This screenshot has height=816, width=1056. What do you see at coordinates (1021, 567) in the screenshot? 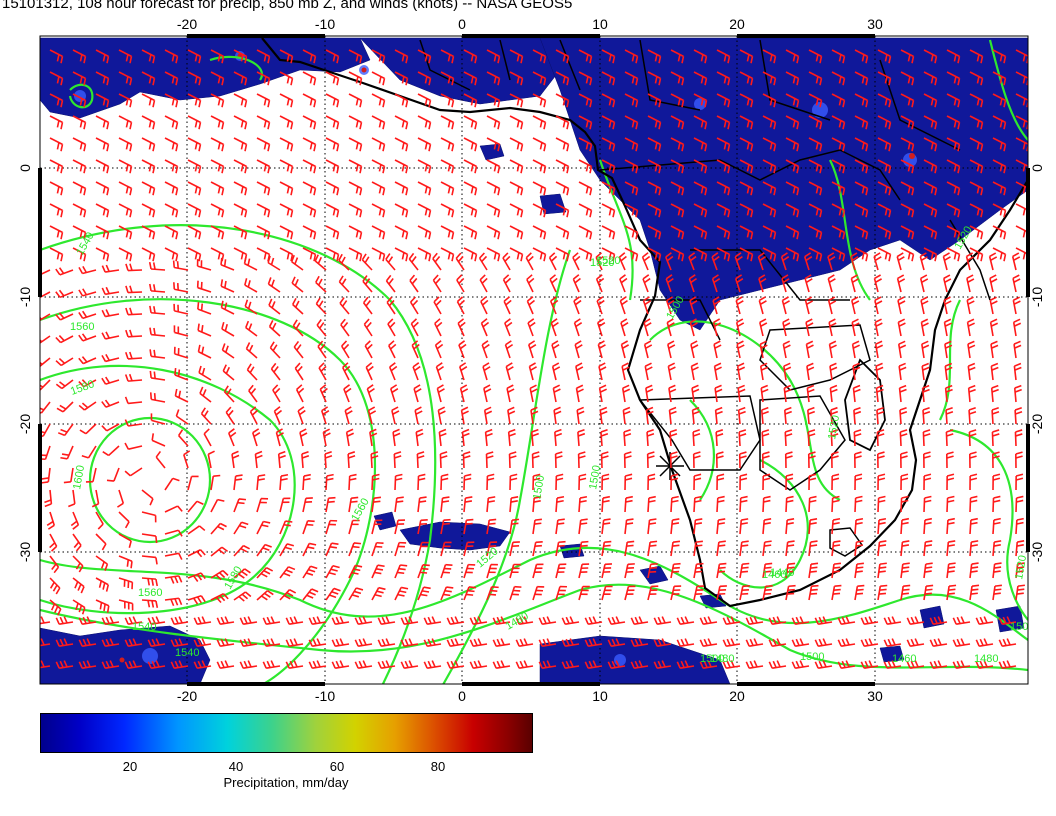
I see `contour-label: 1520` at bounding box center [1021, 567].